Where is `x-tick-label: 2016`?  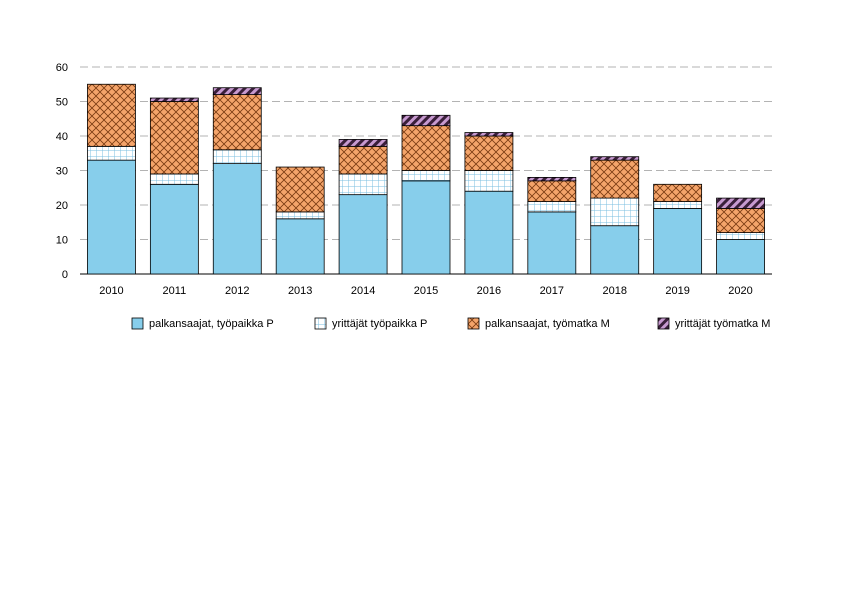
x-tick-label: 2016 is located at coordinates (489, 291).